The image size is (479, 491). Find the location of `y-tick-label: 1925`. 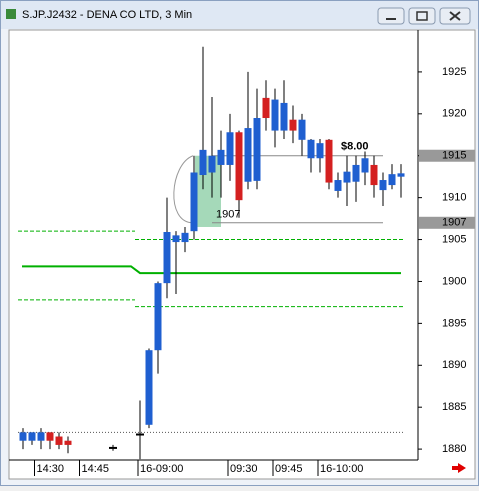

y-tick-label: 1925 is located at coordinates (454, 72).